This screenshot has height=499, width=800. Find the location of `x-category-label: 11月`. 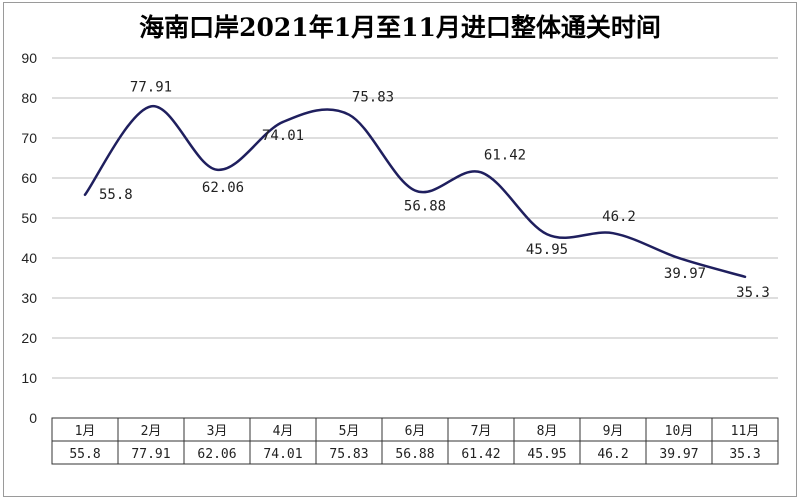

x-category-label: 11月 is located at coordinates (745, 431).